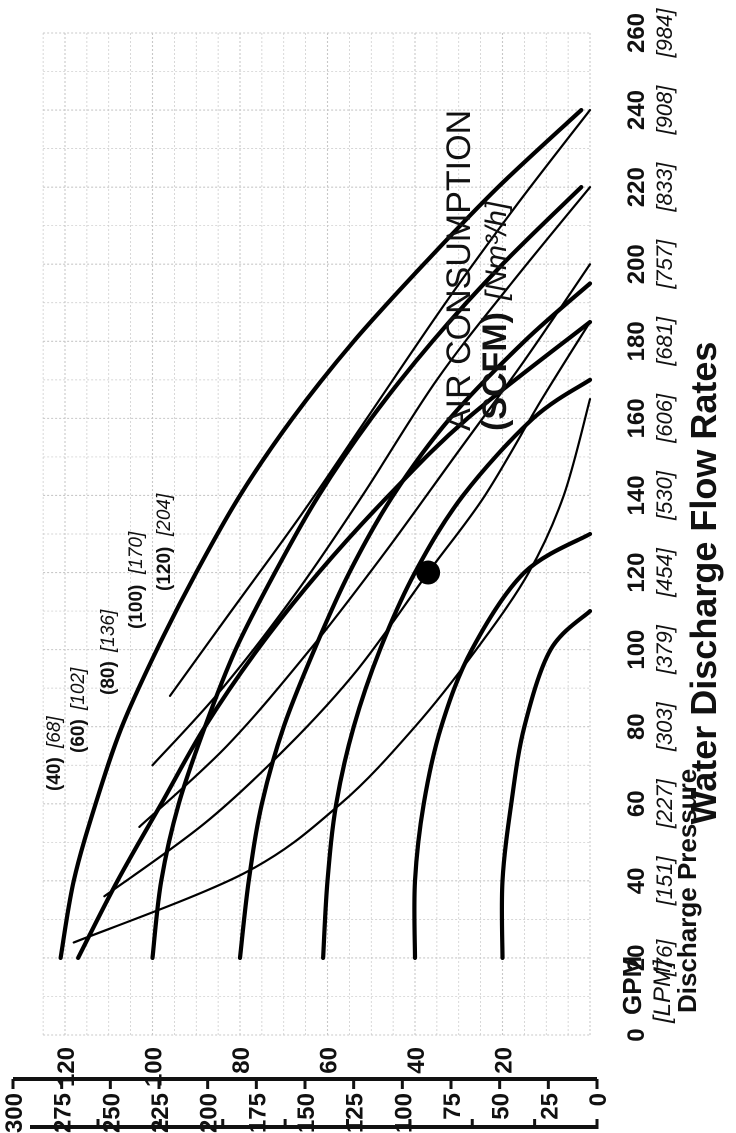  I want to click on air-label-80: (80) [136], so click(108, 652).